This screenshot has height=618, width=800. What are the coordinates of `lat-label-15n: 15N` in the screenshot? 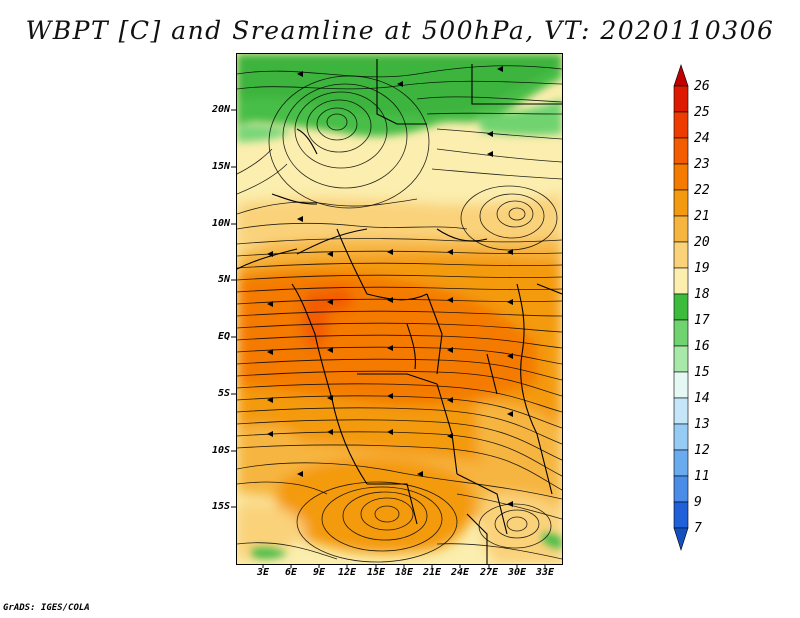 It's located at (220, 166).